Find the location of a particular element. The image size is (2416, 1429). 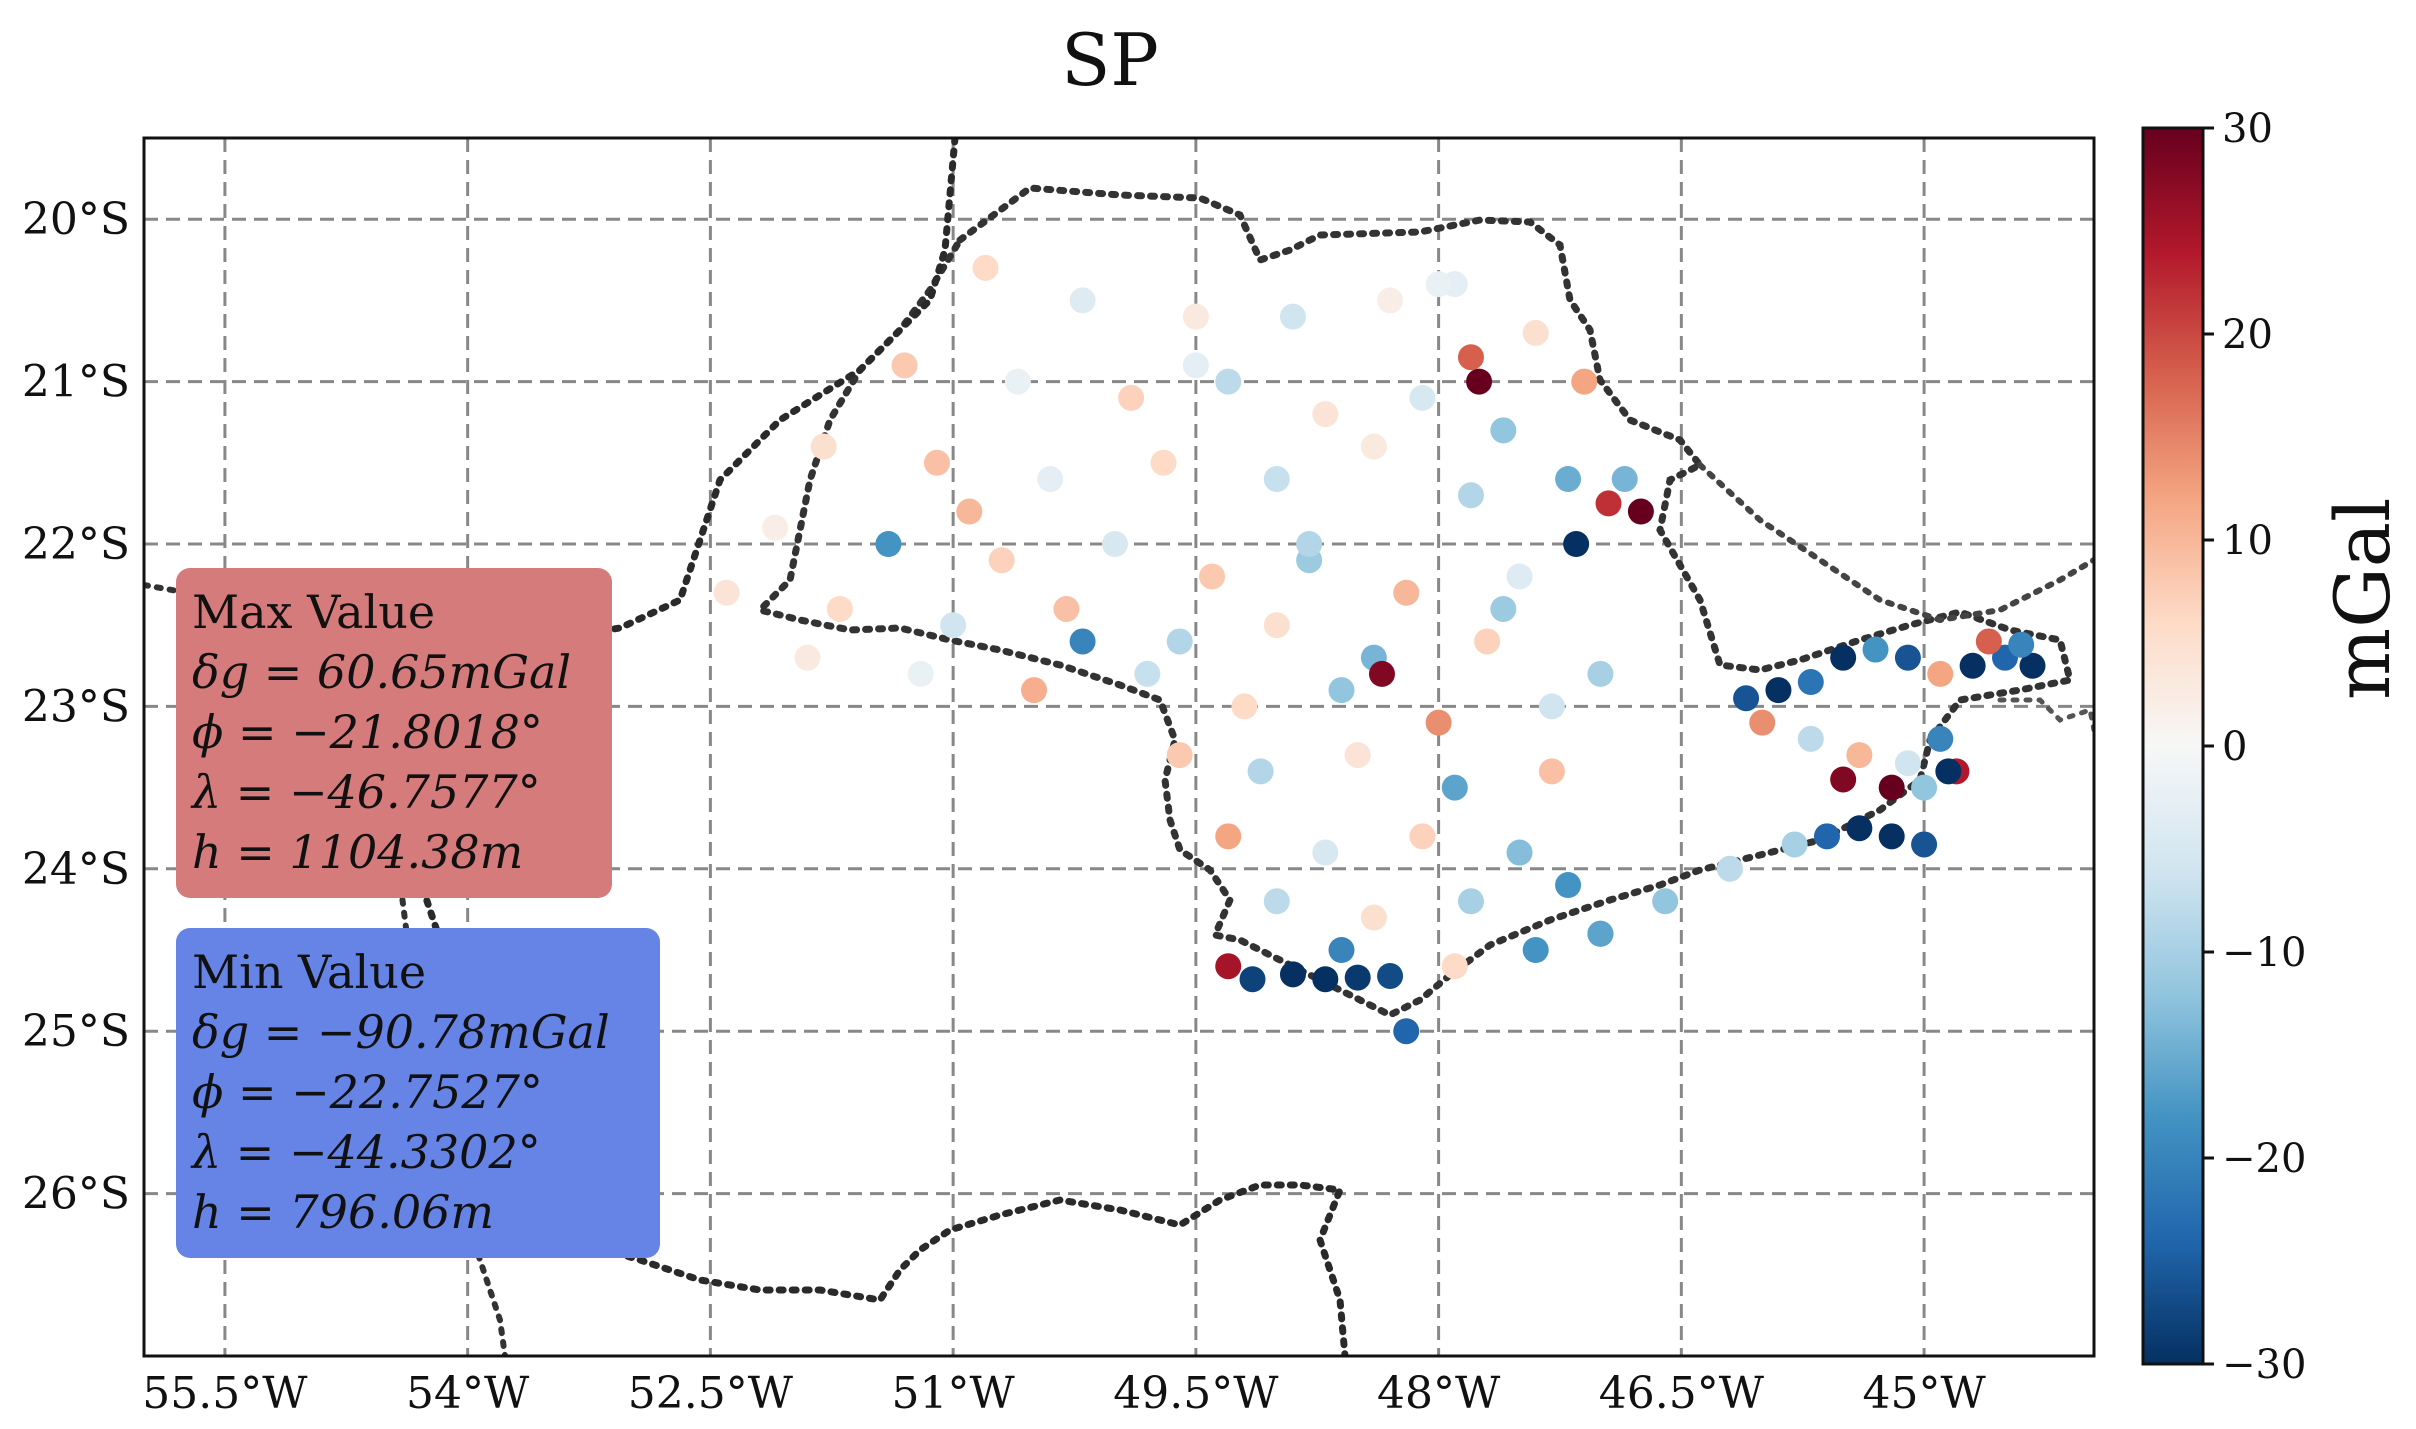

colorbar-tick-label: 10 is located at coordinates (2247, 541).